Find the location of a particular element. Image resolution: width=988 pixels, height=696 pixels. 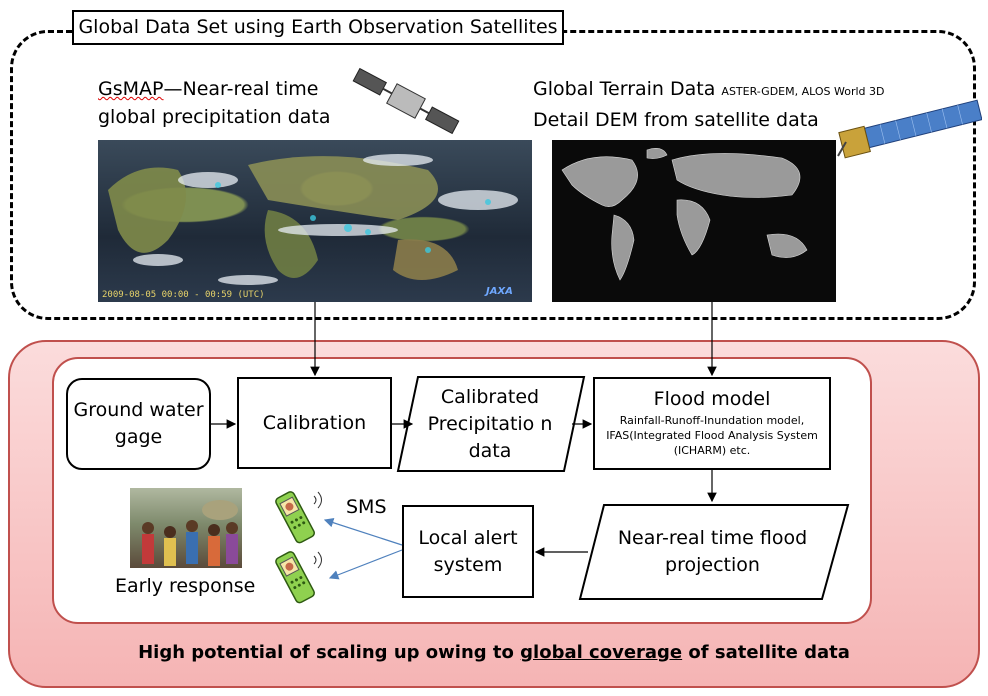

calibrated-precipitation-shape is located at coordinates (491, 424).